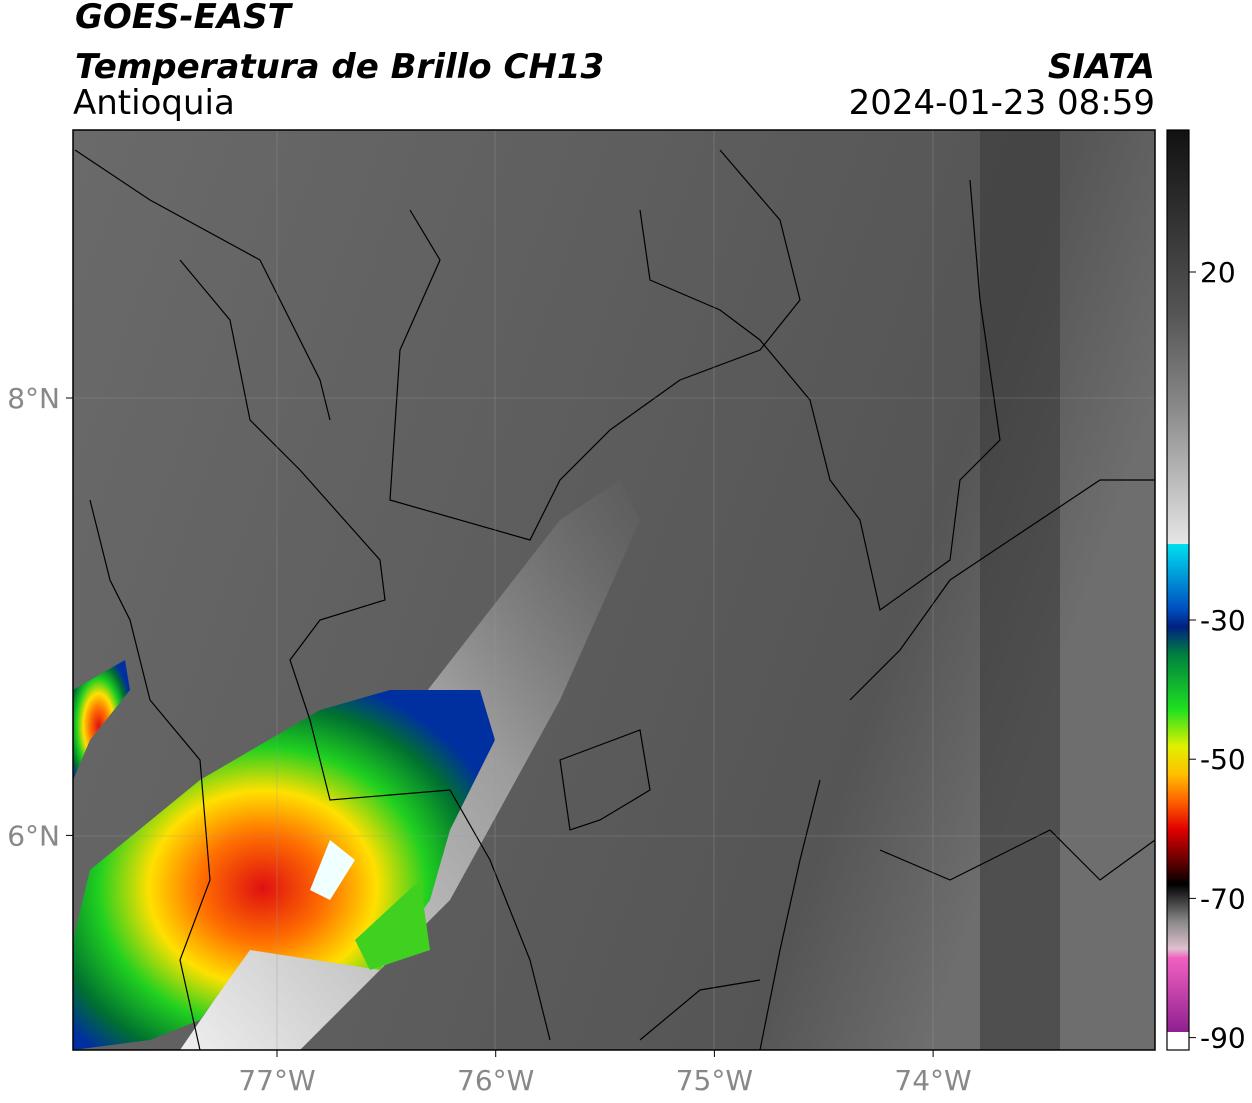  Describe the element at coordinates (33, 398) in the screenshot. I see `lat-label: 8°N` at that location.